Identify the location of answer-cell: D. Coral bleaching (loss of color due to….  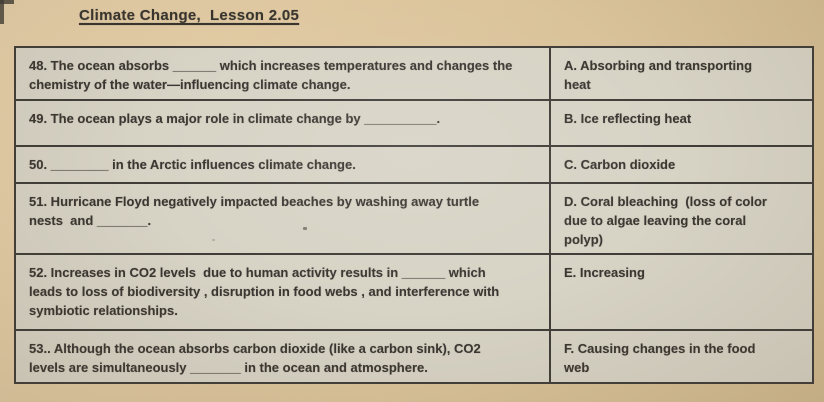
(681, 218).